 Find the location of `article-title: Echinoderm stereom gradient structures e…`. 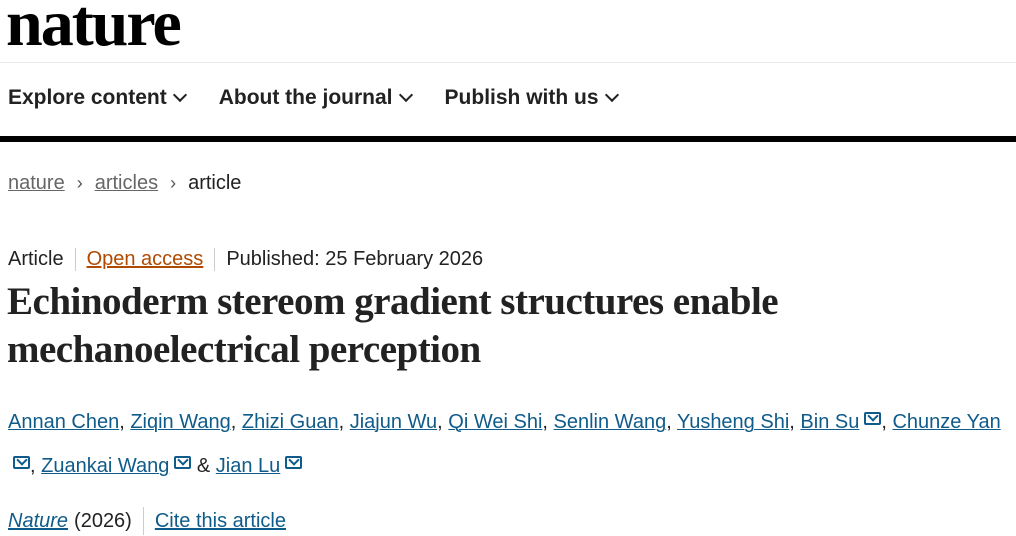

article-title: Echinoderm stereom gradient structures e… is located at coordinates (393, 325).